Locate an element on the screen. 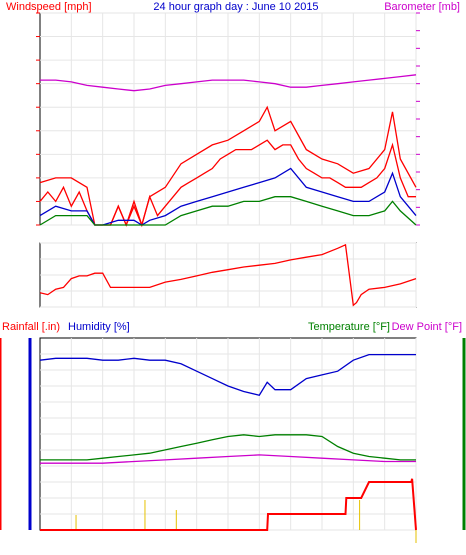  rainfall-axis-label: Rainfall [.in) is located at coordinates (31, 327).